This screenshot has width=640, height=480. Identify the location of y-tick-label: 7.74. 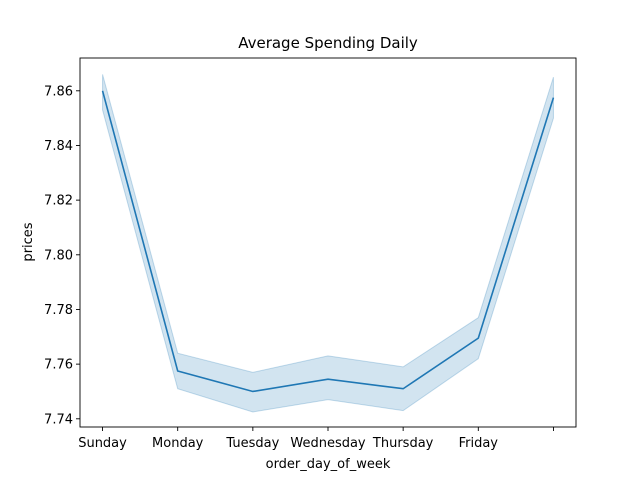
(58, 419).